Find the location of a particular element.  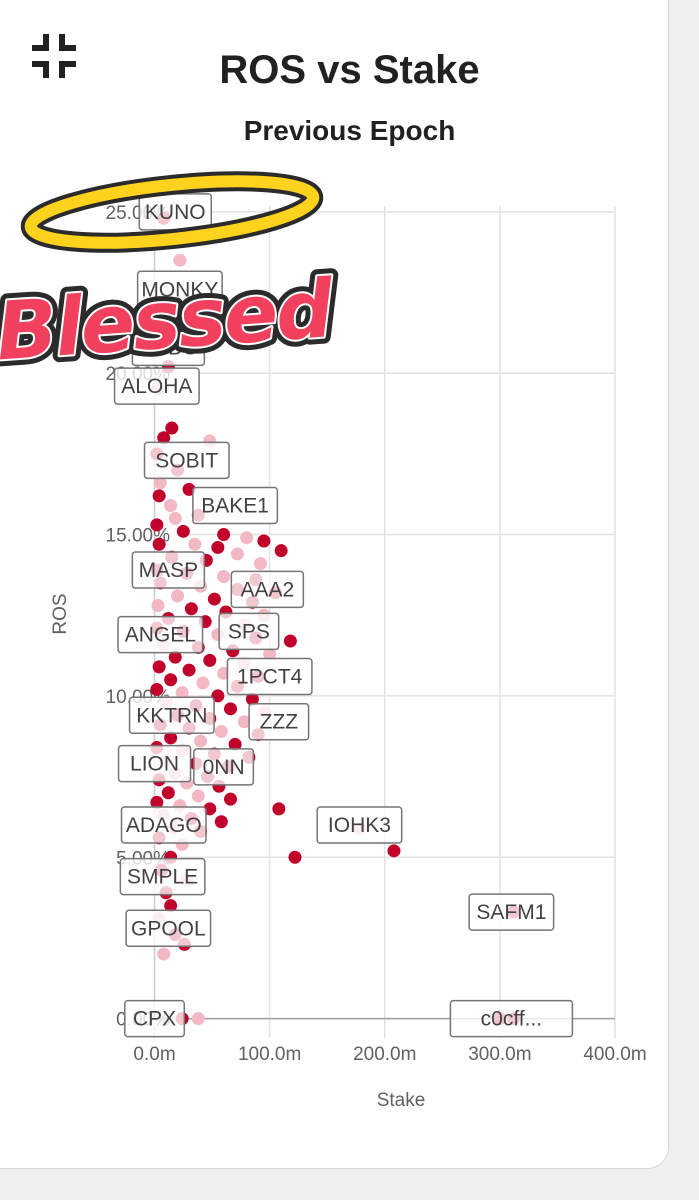

pool-label: BAKE1 is located at coordinates (235, 505).